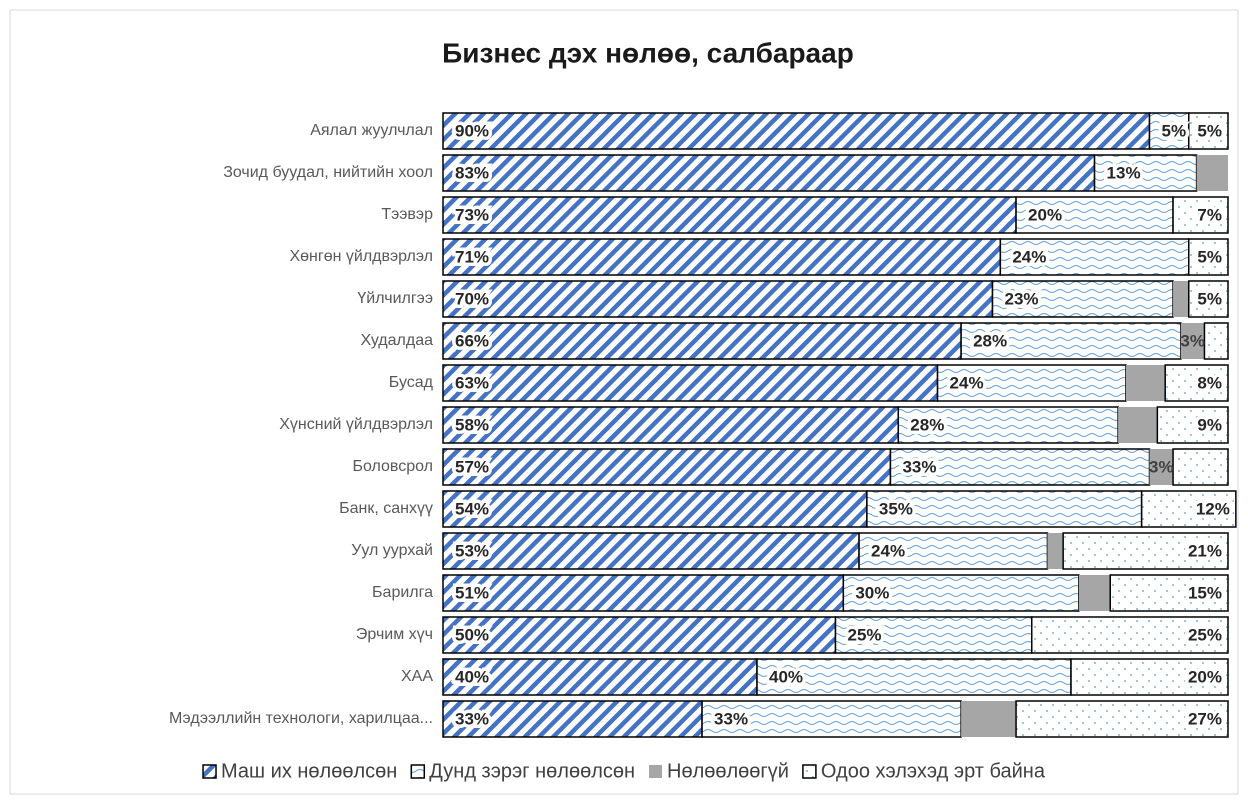 Image resolution: width=1248 pixels, height=804 pixels. What do you see at coordinates (472, 214) in the screenshot?
I see `data-label: 73%` at bounding box center [472, 214].